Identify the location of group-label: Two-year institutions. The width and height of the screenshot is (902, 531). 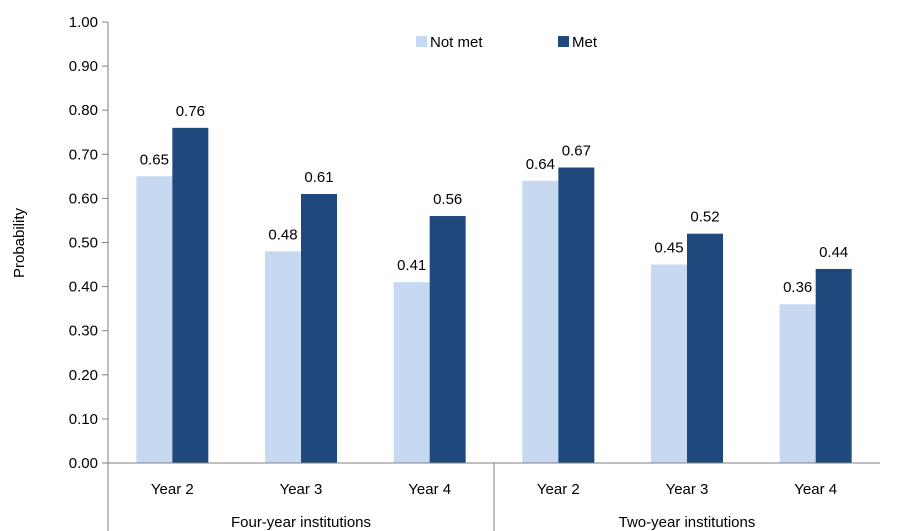
(687, 522).